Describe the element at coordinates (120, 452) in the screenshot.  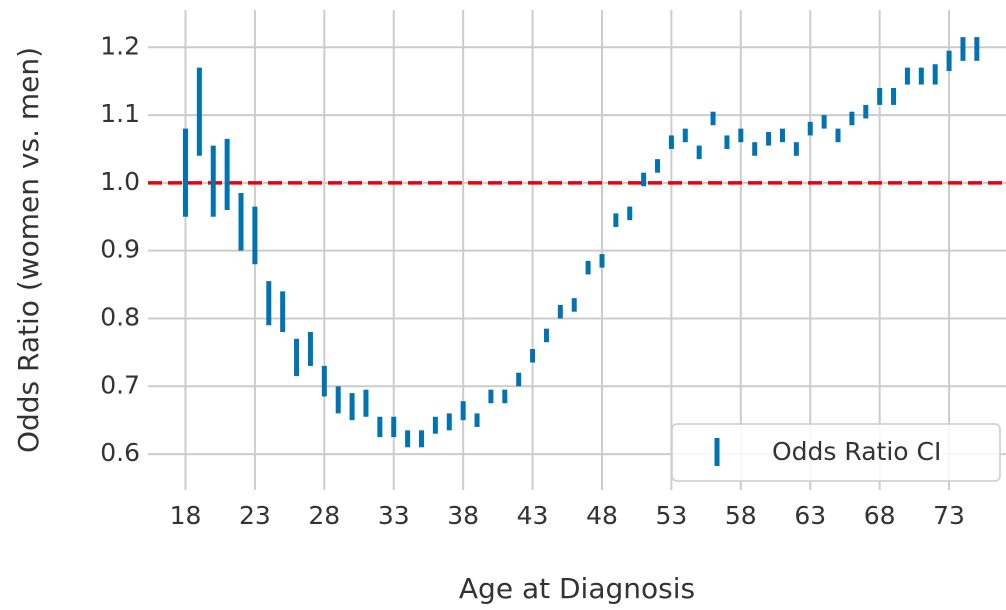
I see `y-tick-label: 0.6` at that location.